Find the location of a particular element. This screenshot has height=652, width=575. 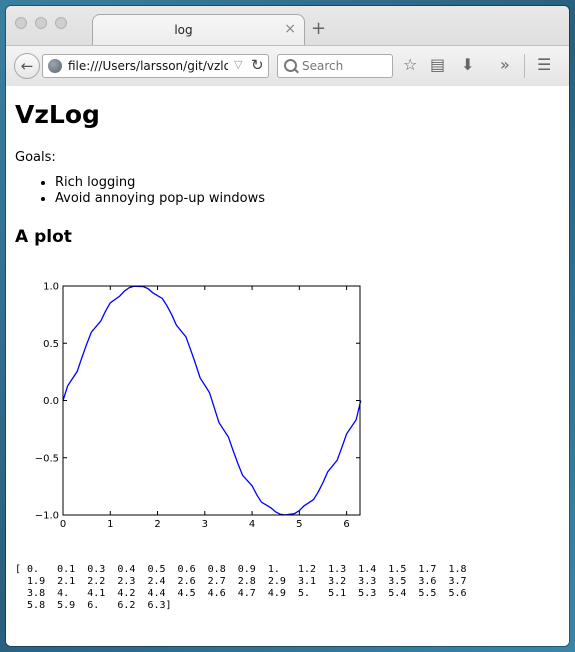

new-tab-button: + is located at coordinates (319, 28).